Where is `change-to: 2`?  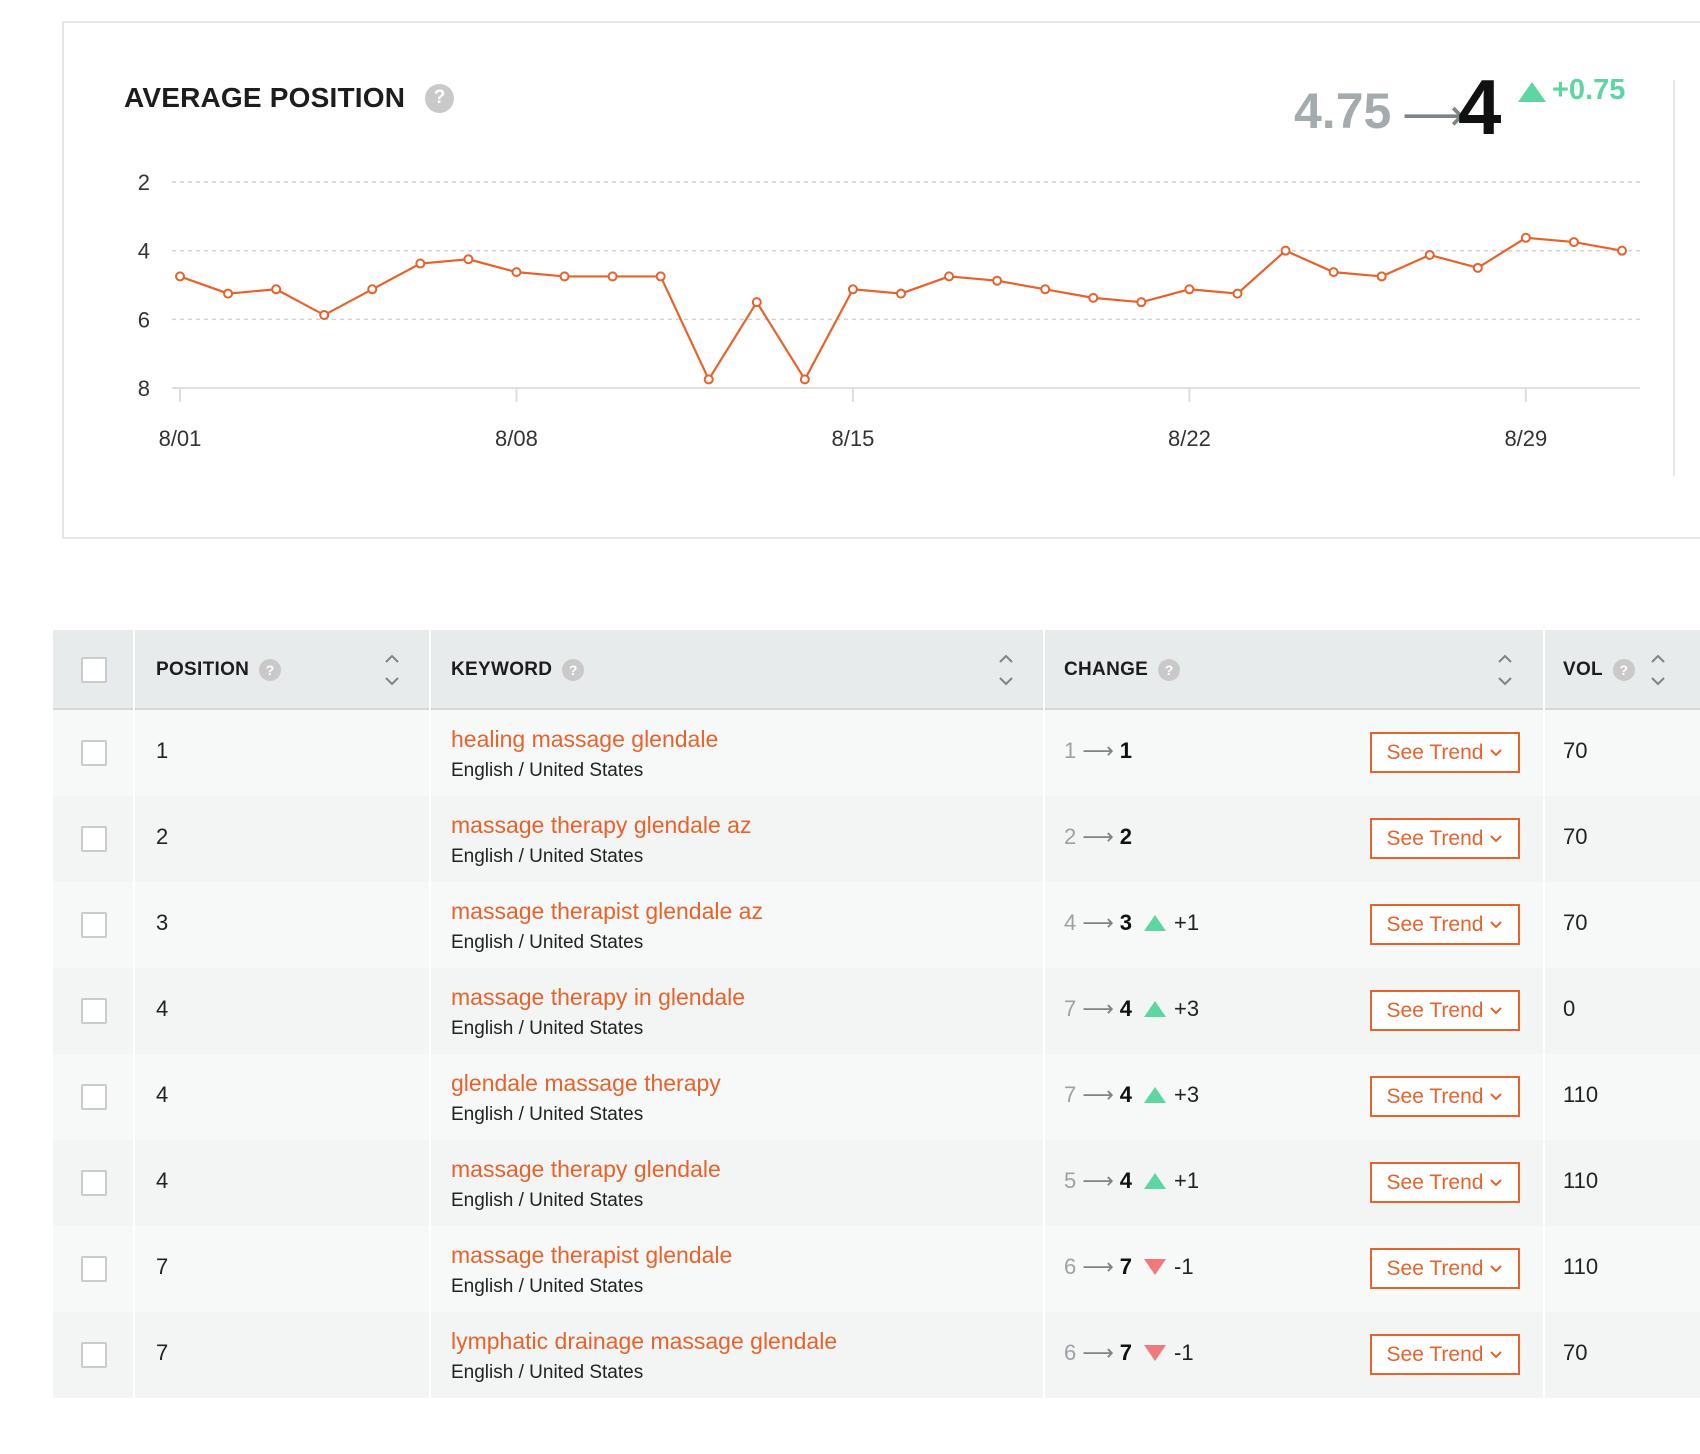 change-to: 2 is located at coordinates (1126, 836).